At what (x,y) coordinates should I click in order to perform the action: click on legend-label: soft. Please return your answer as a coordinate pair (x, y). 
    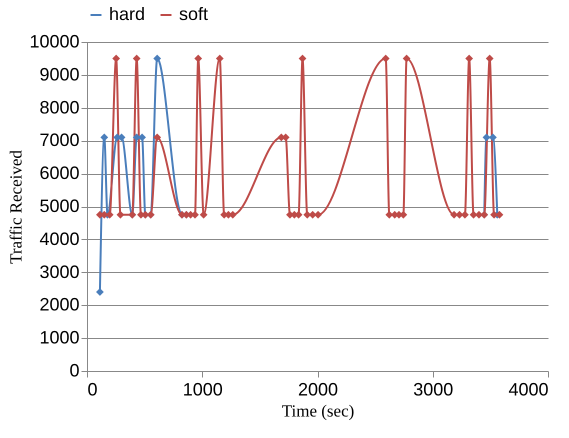
    Looking at the image, I should click on (193, 14).